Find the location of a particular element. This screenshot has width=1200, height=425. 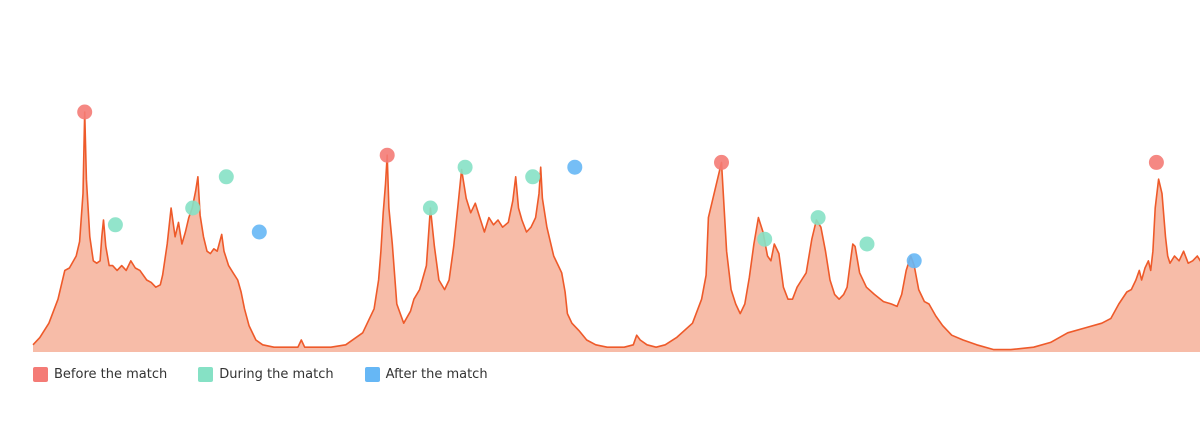

legend-swatch-after is located at coordinates (372, 374).